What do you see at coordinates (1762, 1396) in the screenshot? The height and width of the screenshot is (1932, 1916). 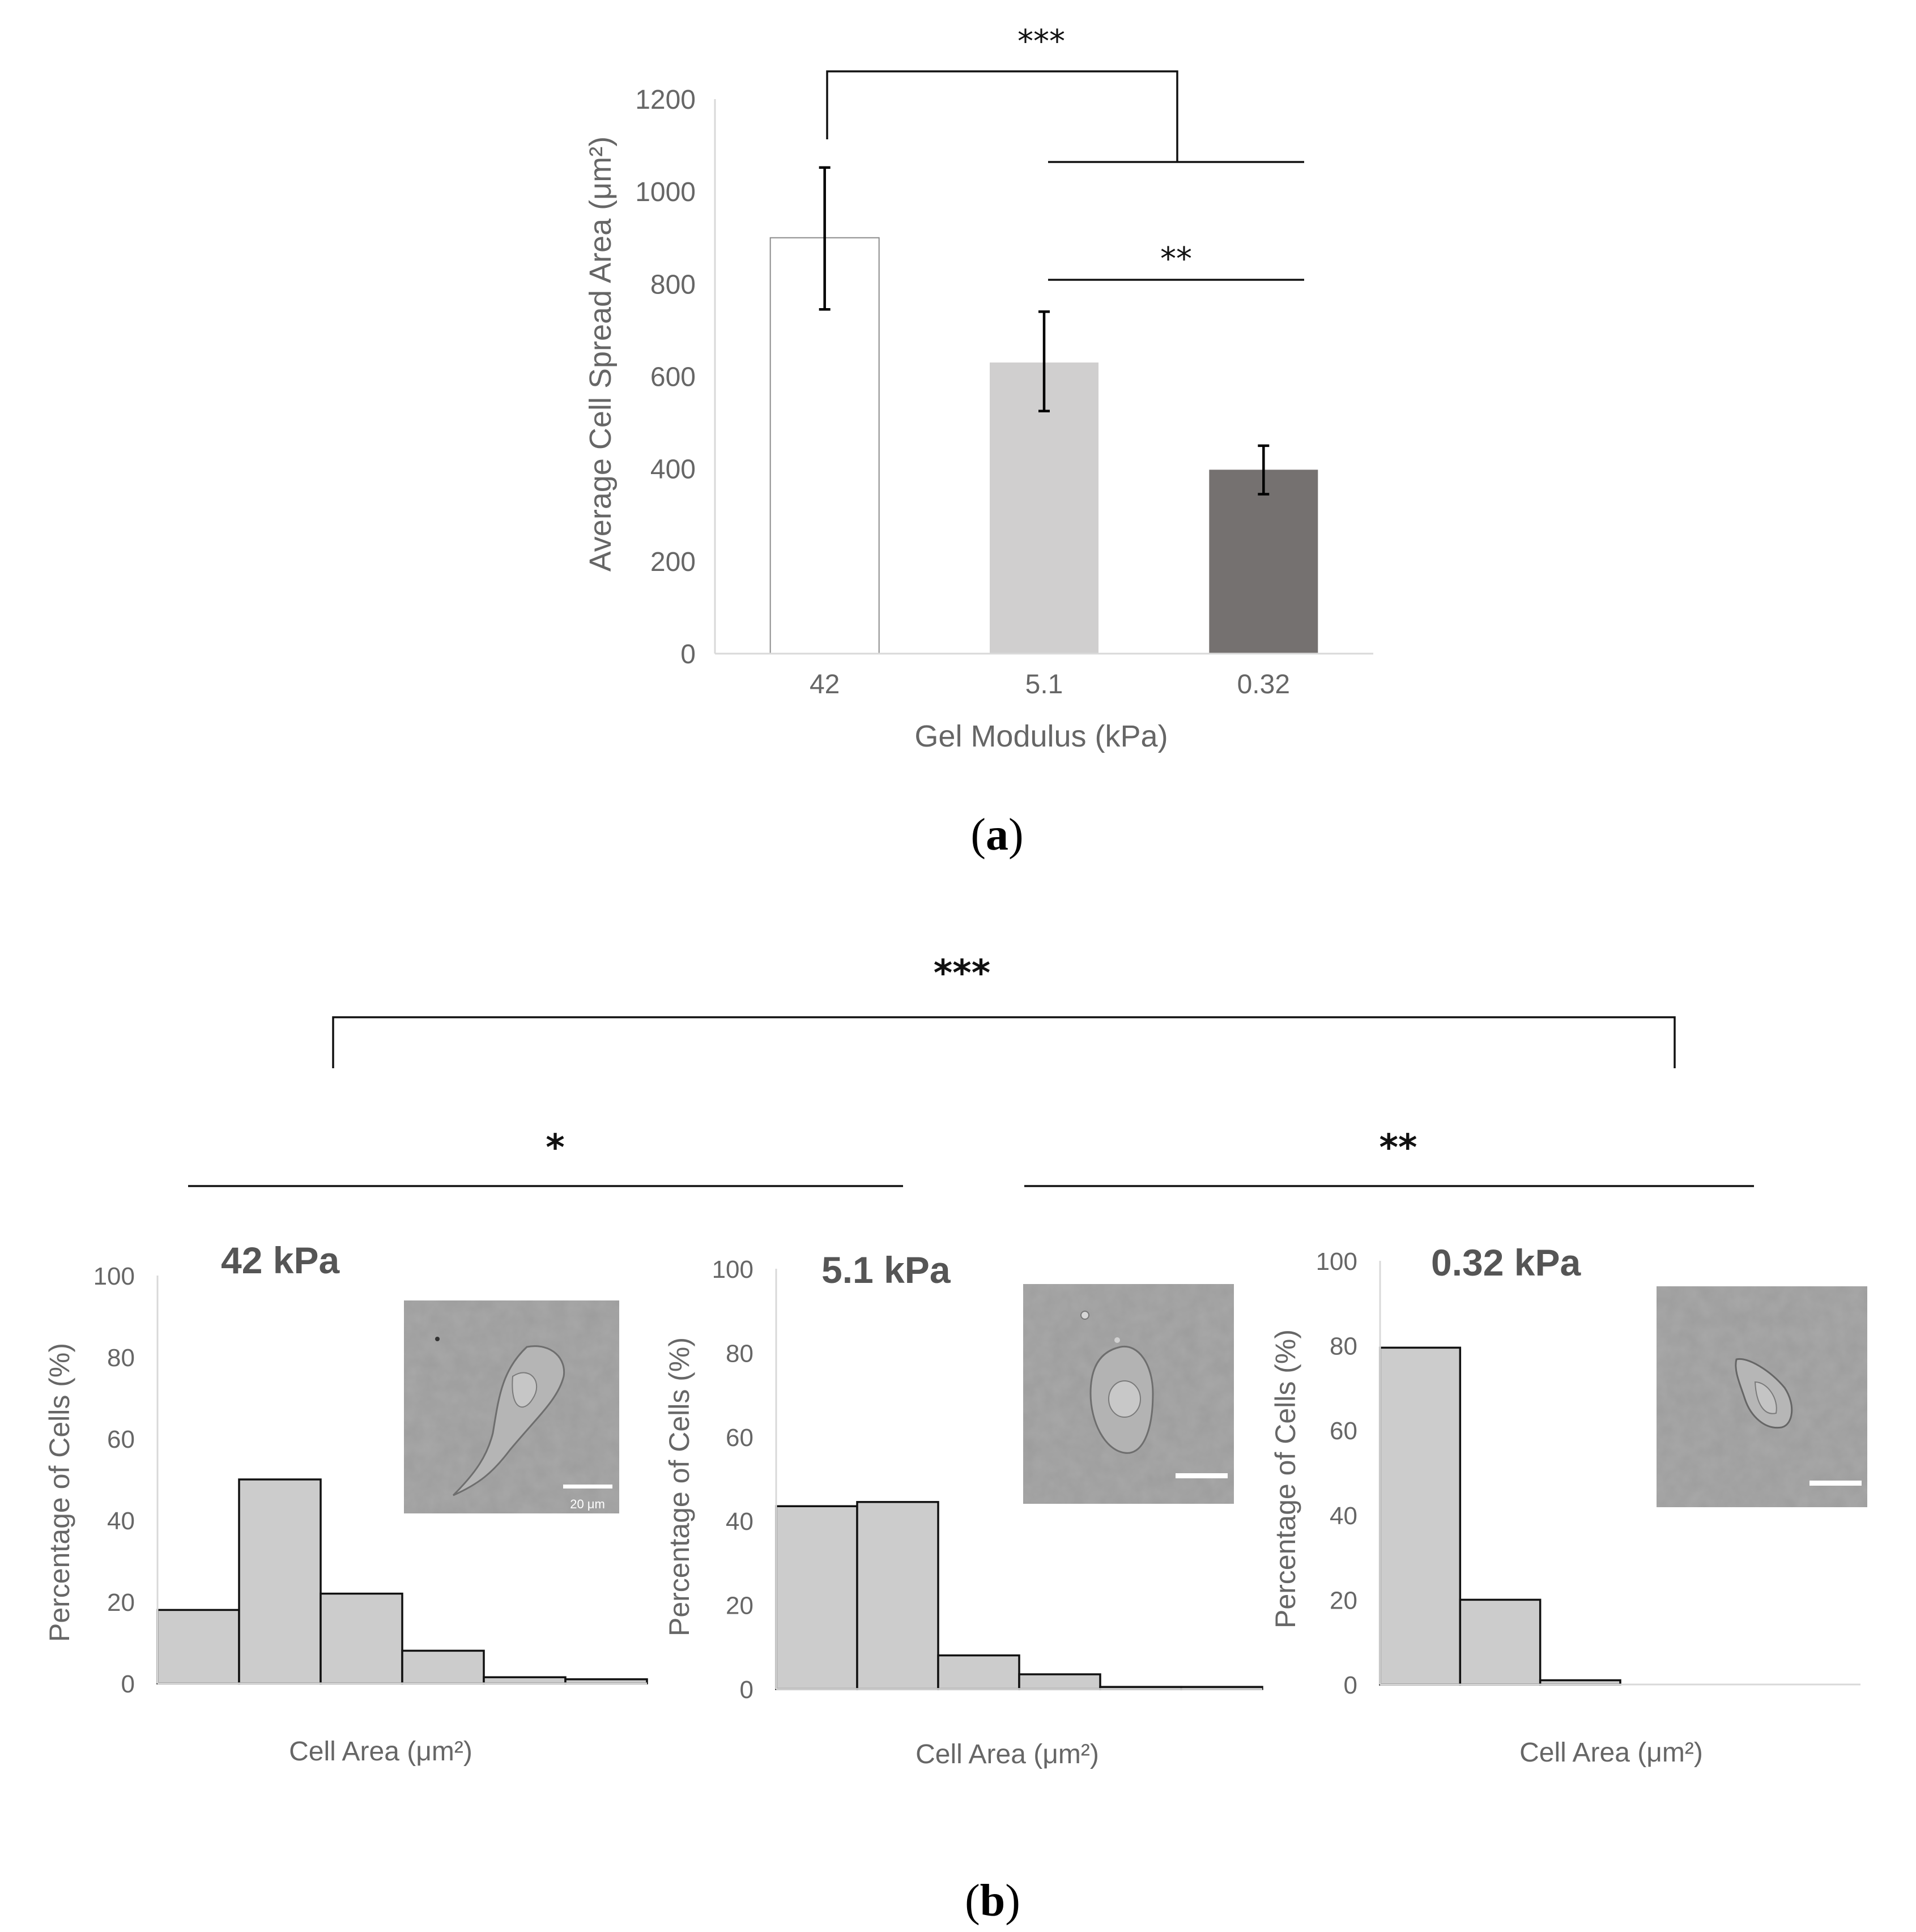 I see `cell-image-0-32-kpa` at bounding box center [1762, 1396].